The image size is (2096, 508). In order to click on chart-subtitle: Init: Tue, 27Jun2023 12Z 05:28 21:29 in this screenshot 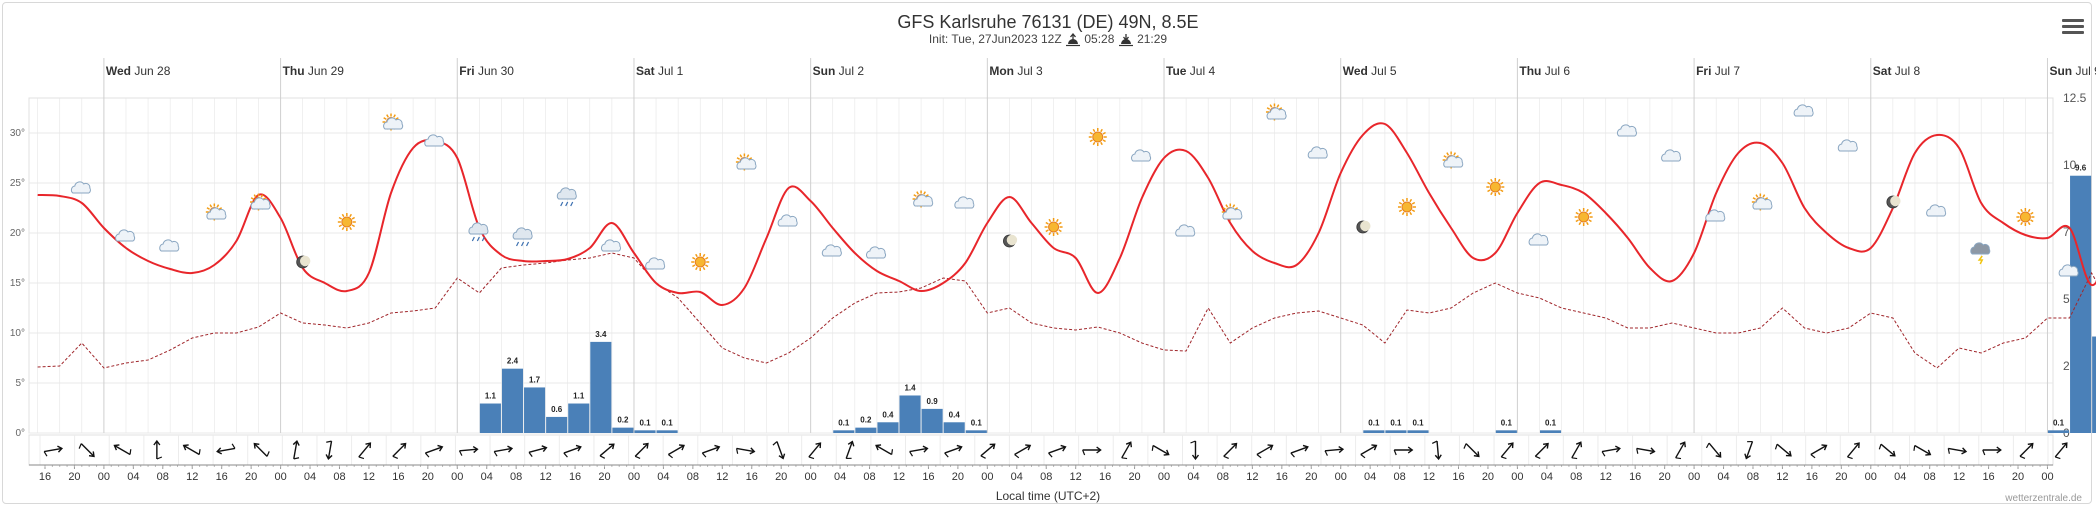, I will do `click(1048, 39)`.